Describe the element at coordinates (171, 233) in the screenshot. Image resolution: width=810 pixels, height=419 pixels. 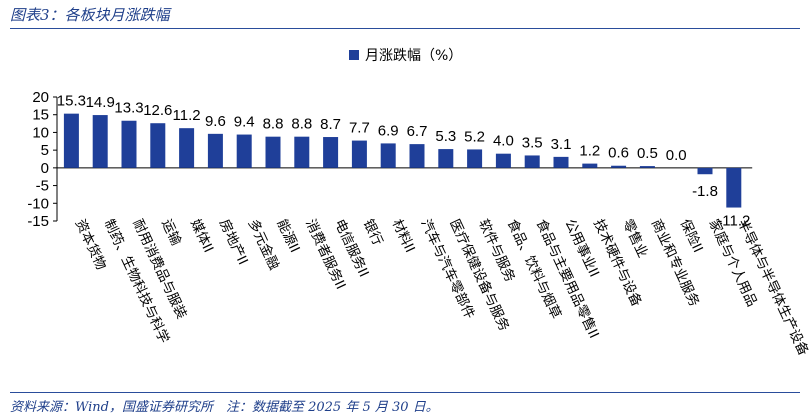
I see `category-label: 运输` at that location.